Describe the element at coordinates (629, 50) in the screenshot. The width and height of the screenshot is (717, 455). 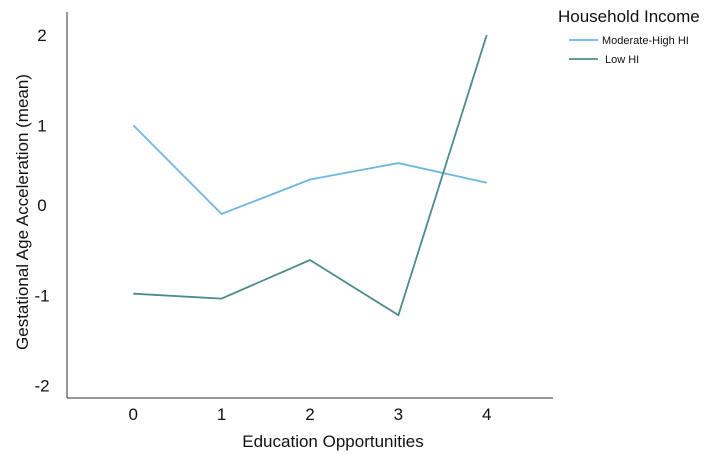
I see `legend-items: Moderate-High HI Low HI` at that location.